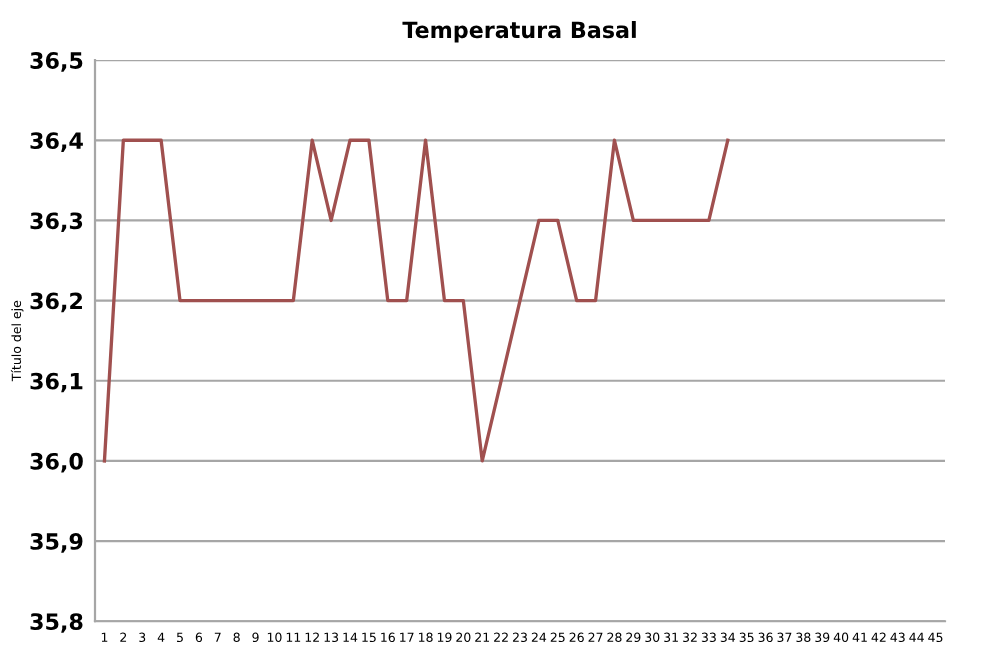  What do you see at coordinates (56, 623) in the screenshot?
I see `y-tick-label: 35,8` at bounding box center [56, 623].